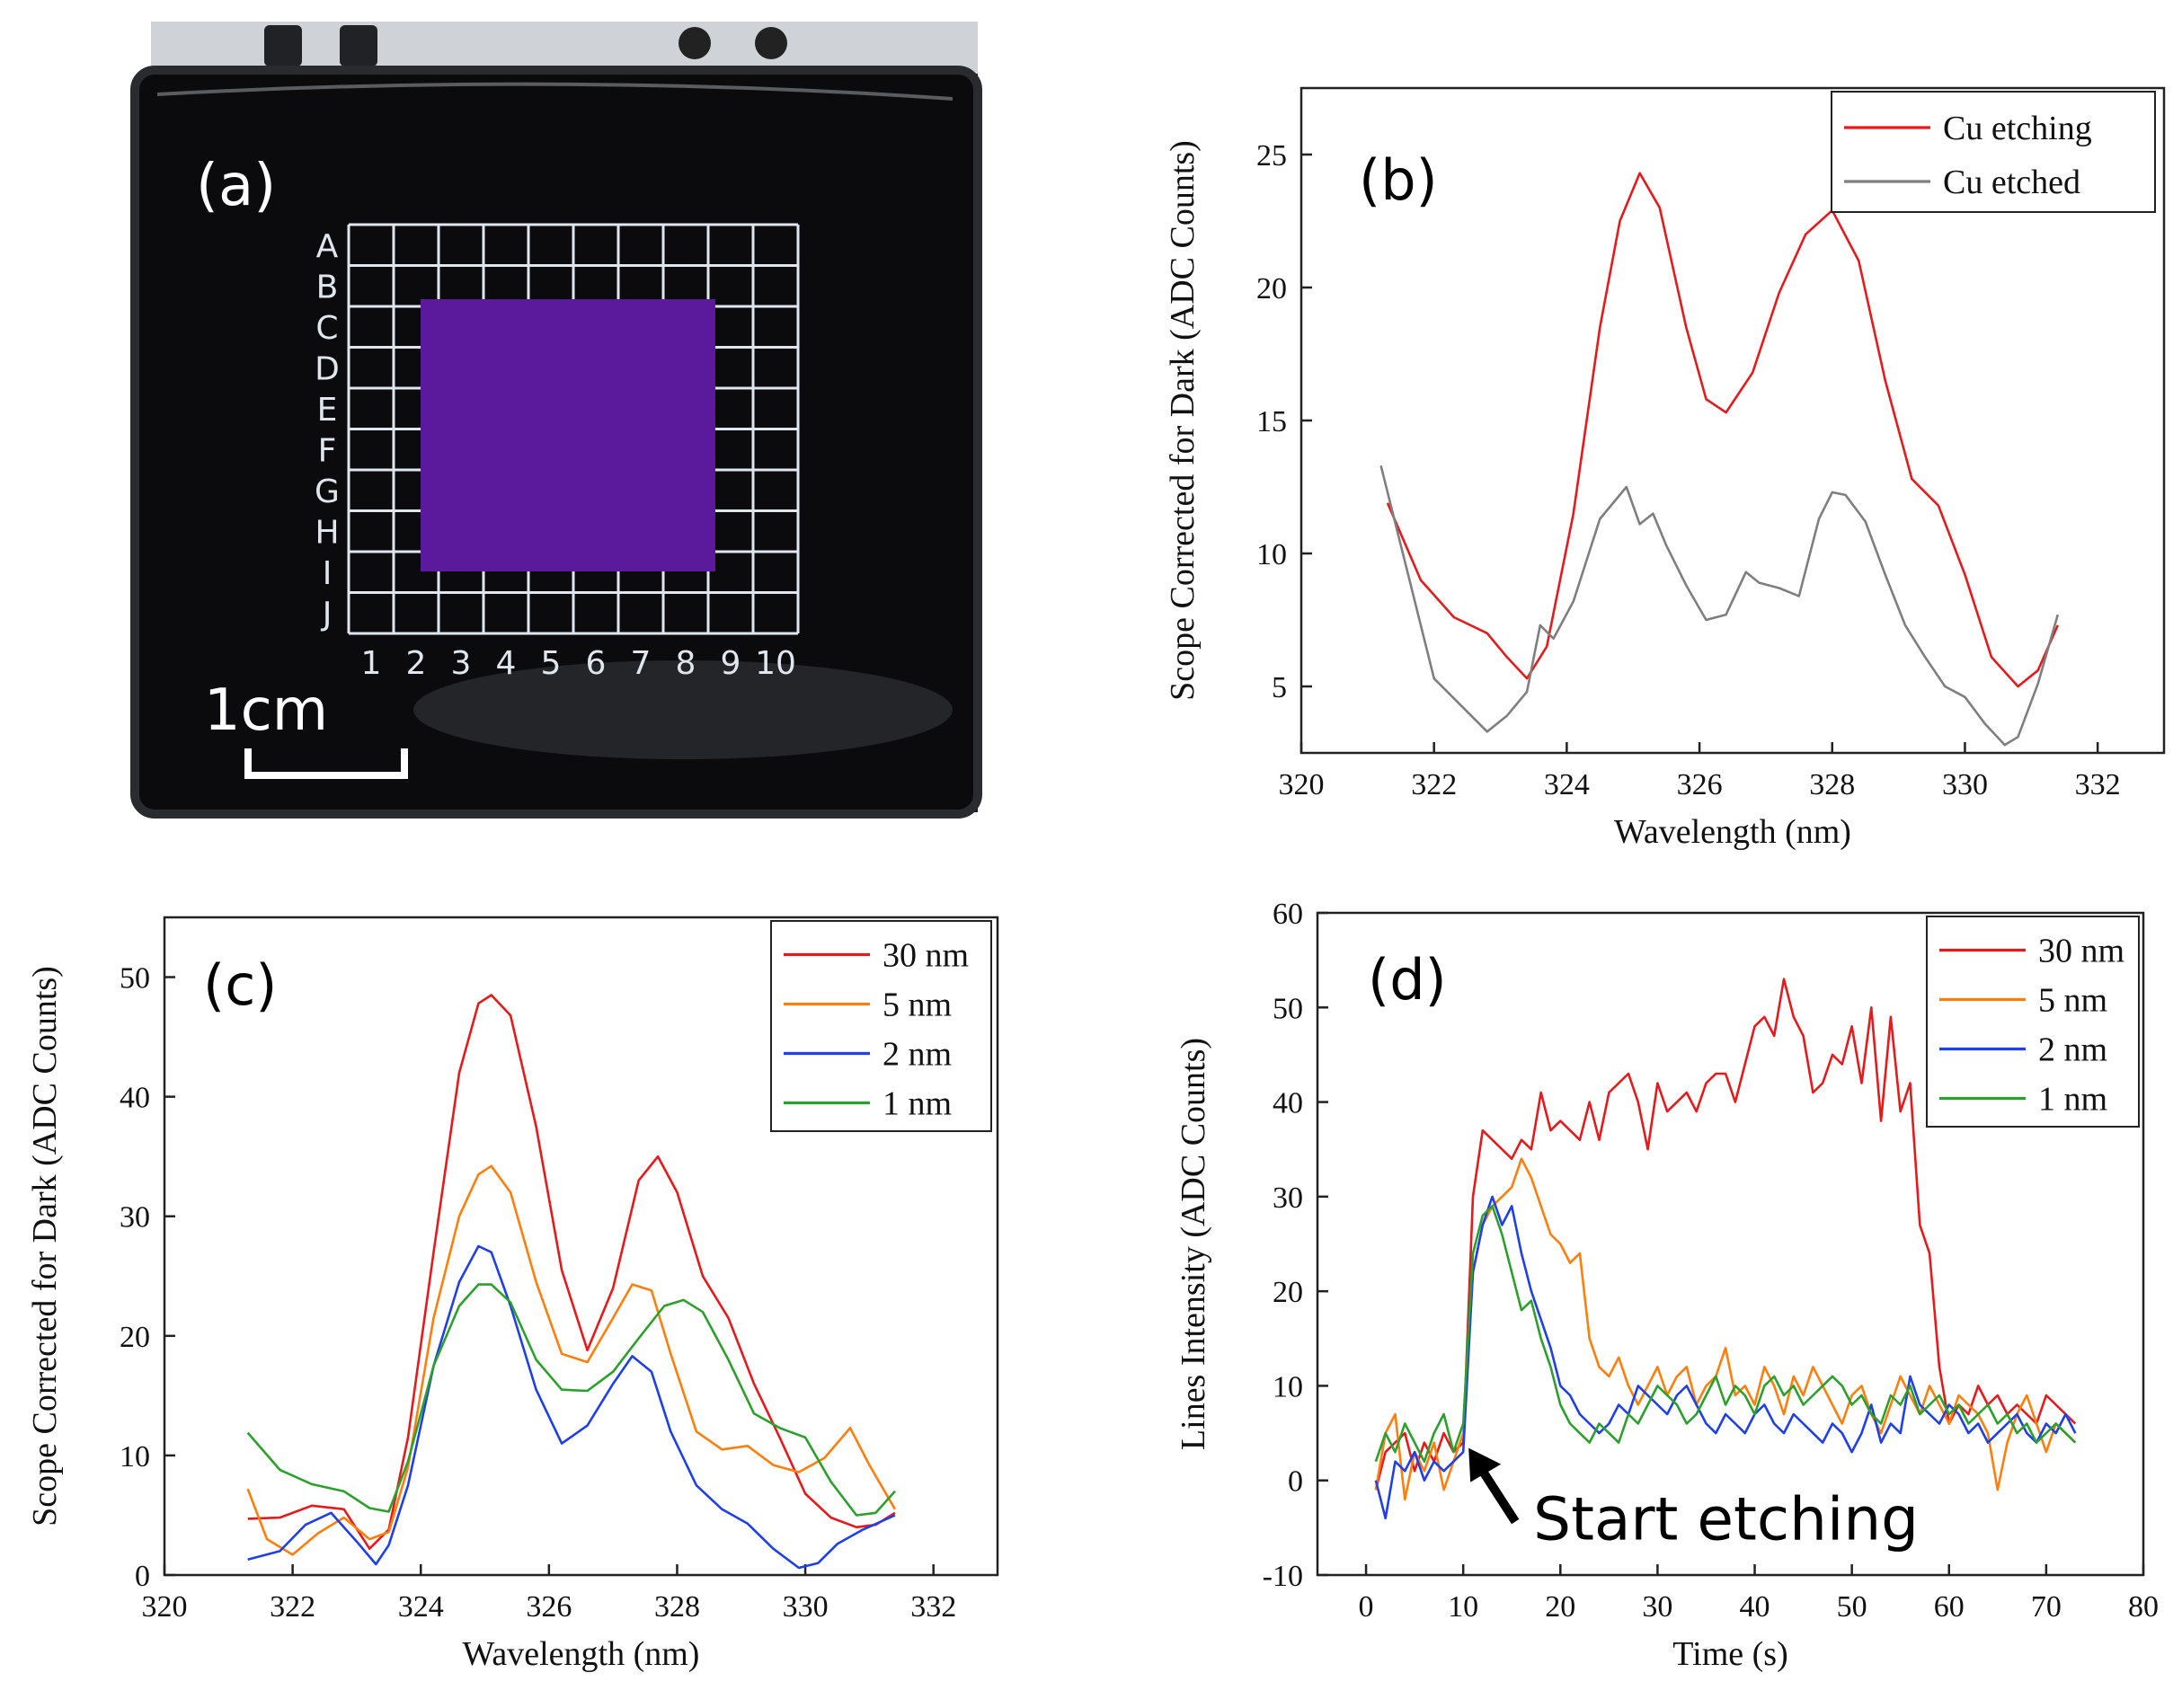 This screenshot has width=2182, height=1708. What do you see at coordinates (683, 709) in the screenshot?
I see `reflection` at bounding box center [683, 709].